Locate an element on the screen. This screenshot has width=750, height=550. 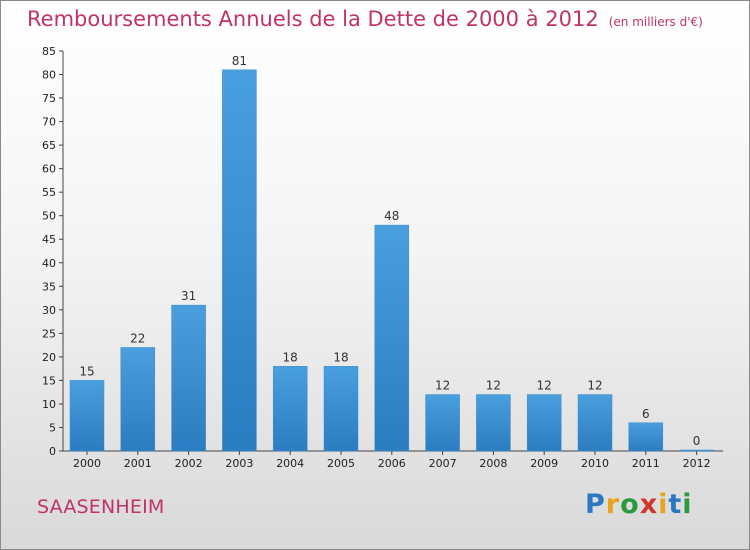
y-tick-label: 5 is located at coordinates (52, 427).